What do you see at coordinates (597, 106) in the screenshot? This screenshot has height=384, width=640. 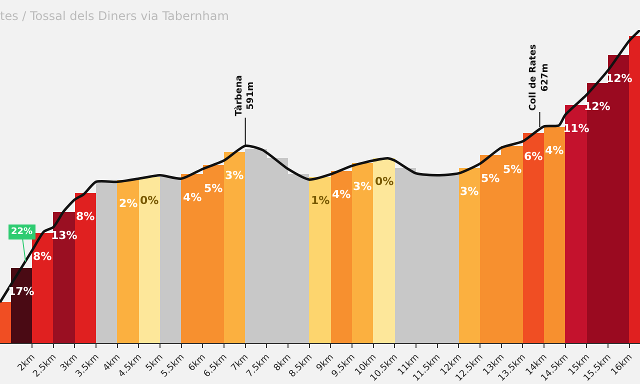 I see `annotation: 12%` at bounding box center [597, 106].